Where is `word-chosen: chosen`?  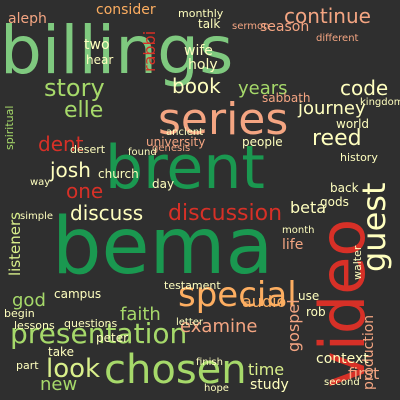 word-chosen: chosen is located at coordinates (175, 370).